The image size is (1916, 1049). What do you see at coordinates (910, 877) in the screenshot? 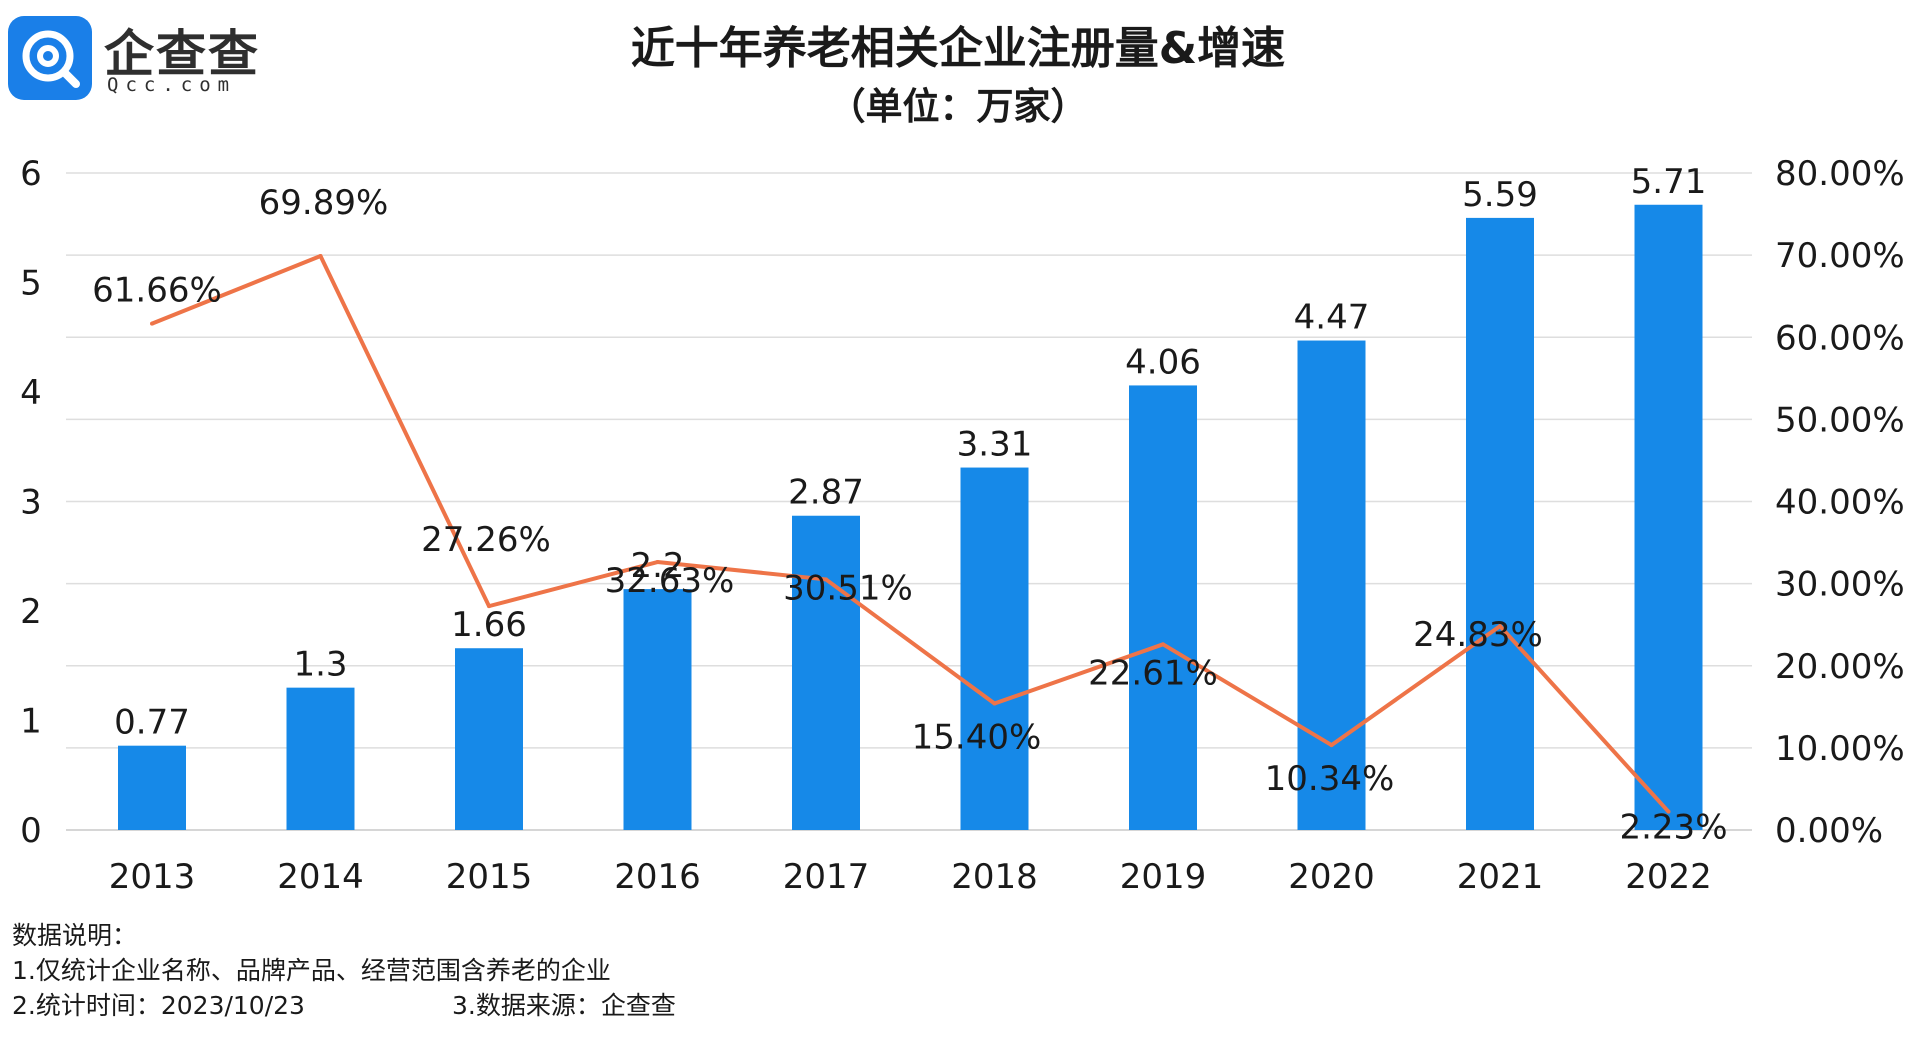
I see `x-axis-ticks: 2013 2014 2015 2016 2017 2018 2019 2020 2021 2022` at bounding box center [910, 877].